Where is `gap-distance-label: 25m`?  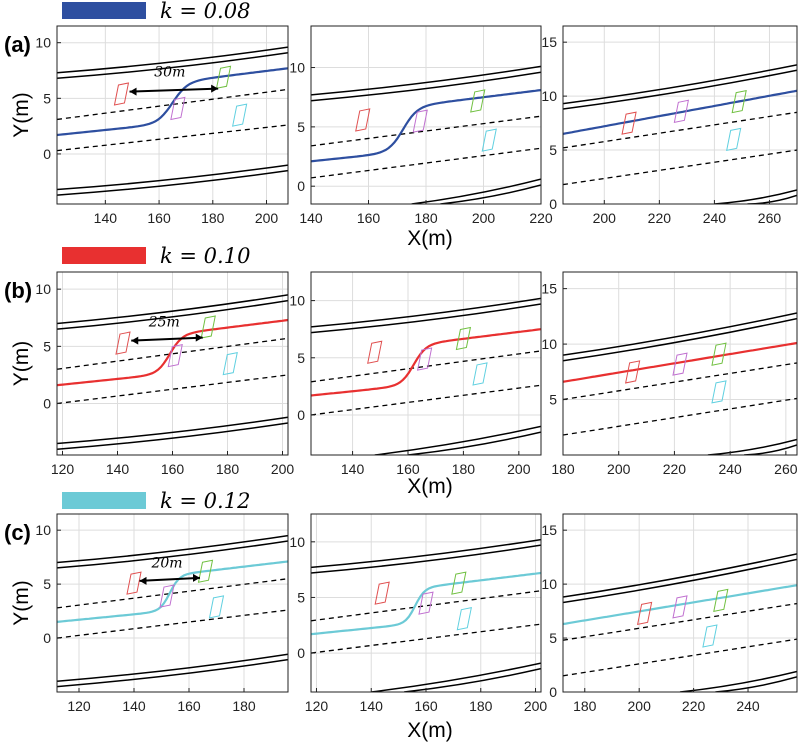 gap-distance-label: 25m is located at coordinates (164, 322).